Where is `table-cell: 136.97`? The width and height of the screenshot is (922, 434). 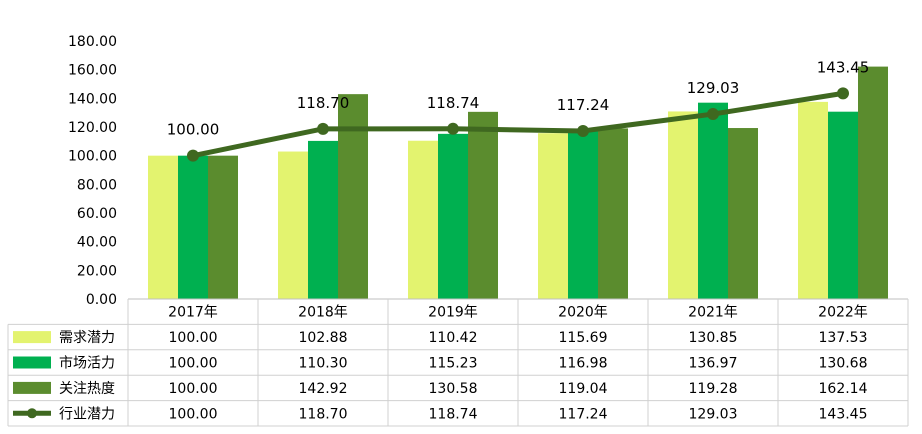
table-cell: 136.97 is located at coordinates (713, 364).